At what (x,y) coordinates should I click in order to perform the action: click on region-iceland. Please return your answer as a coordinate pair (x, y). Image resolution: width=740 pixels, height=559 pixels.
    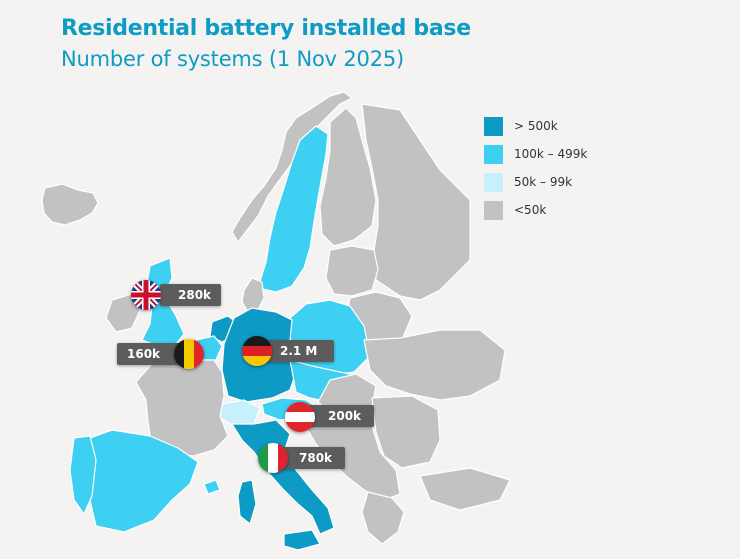
    Looking at the image, I should click on (70, 204).